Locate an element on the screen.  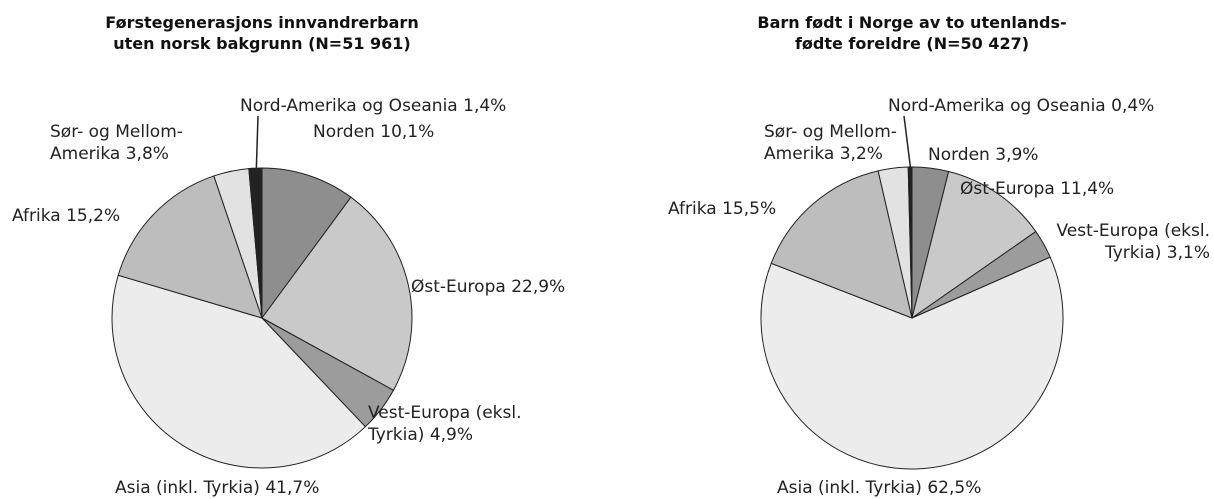
value-label: 62,5% is located at coordinates (954, 488).